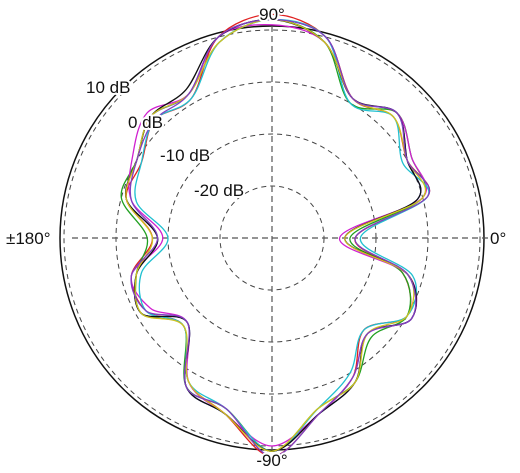 Image resolution: width=520 pixels, height=473 pixels. Describe the element at coordinates (185, 155) in the screenshot. I see `radial-label-minus10db: -10 dB` at that location.